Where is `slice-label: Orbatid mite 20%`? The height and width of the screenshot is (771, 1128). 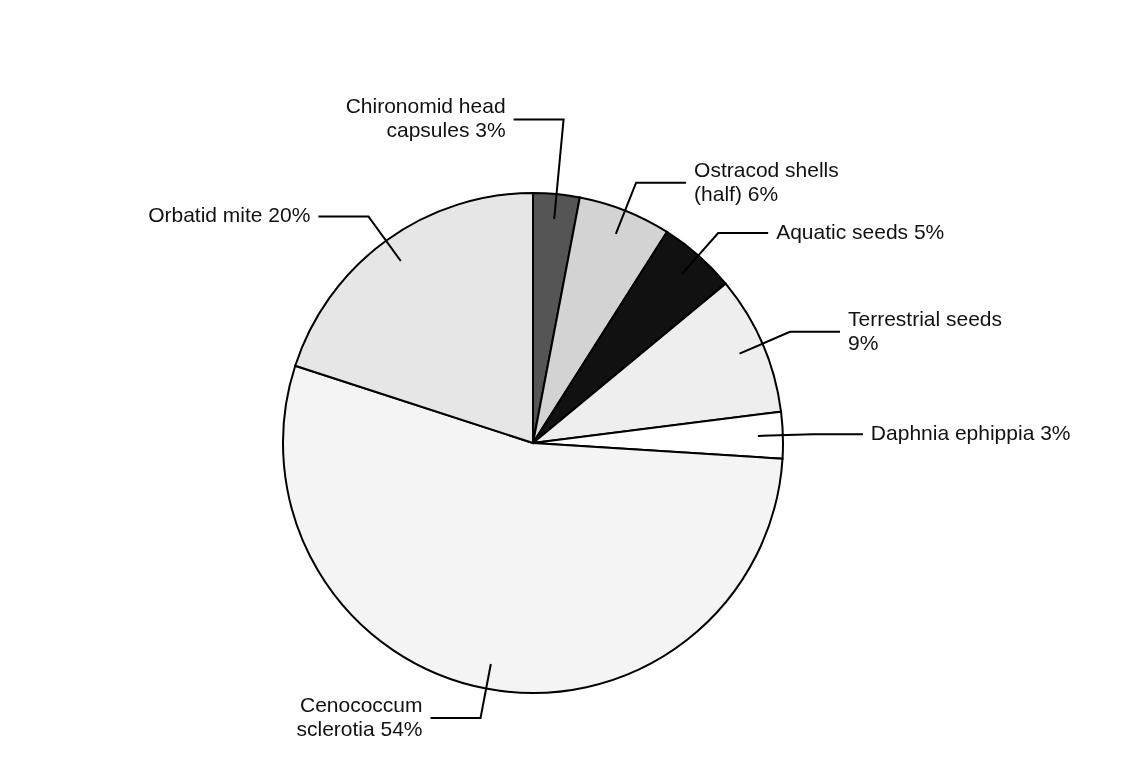 slice-label: Orbatid mite 20% is located at coordinates (229, 215).